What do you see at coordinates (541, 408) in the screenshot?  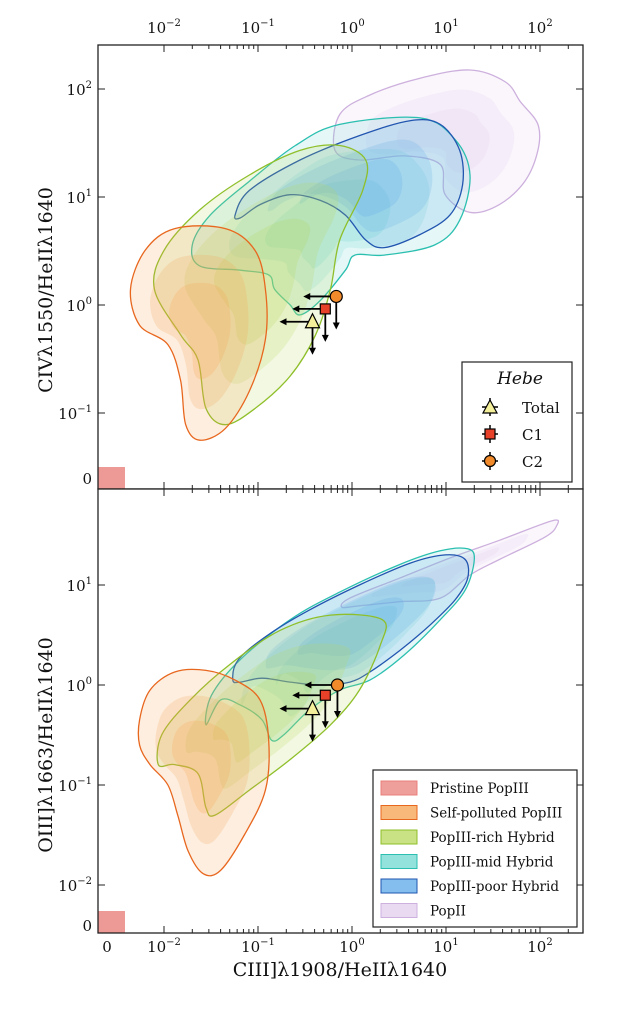 I see `legend-label-total: Total` at bounding box center [541, 408].